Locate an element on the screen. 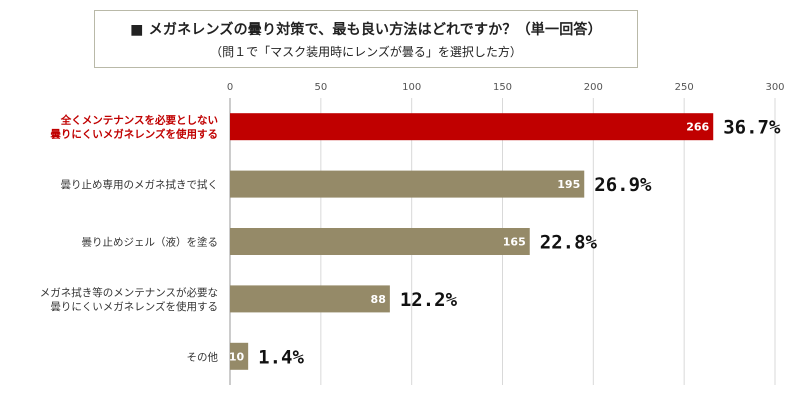 This screenshot has height=403, width=800. x-tick-label: 200 is located at coordinates (593, 87).